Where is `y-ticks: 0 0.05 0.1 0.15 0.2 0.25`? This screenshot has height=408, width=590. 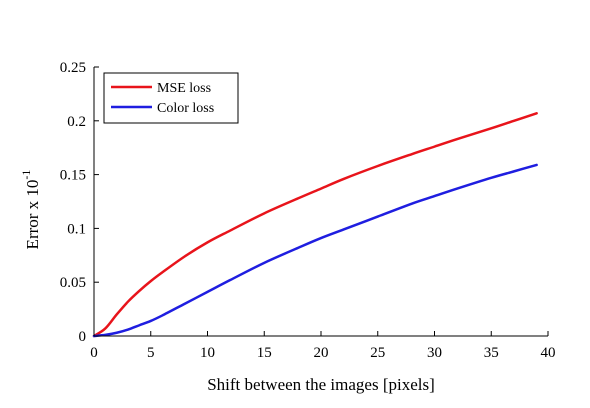
y-ticks: 0 0.05 0.1 0.15 0.2 0.25 is located at coordinates (79, 202).